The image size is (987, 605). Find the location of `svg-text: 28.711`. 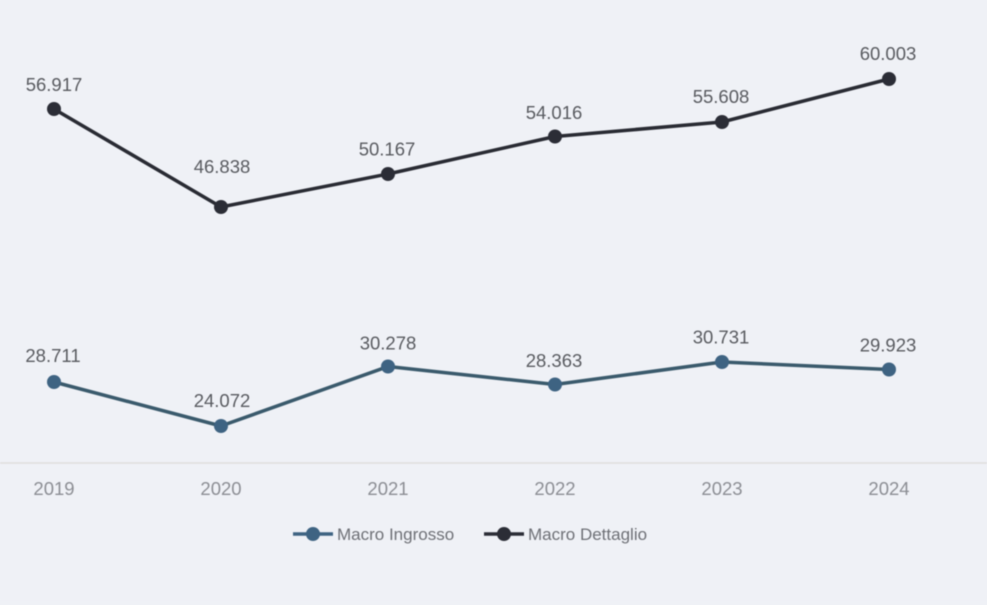

svg-text: 28.711 is located at coordinates (52, 355).